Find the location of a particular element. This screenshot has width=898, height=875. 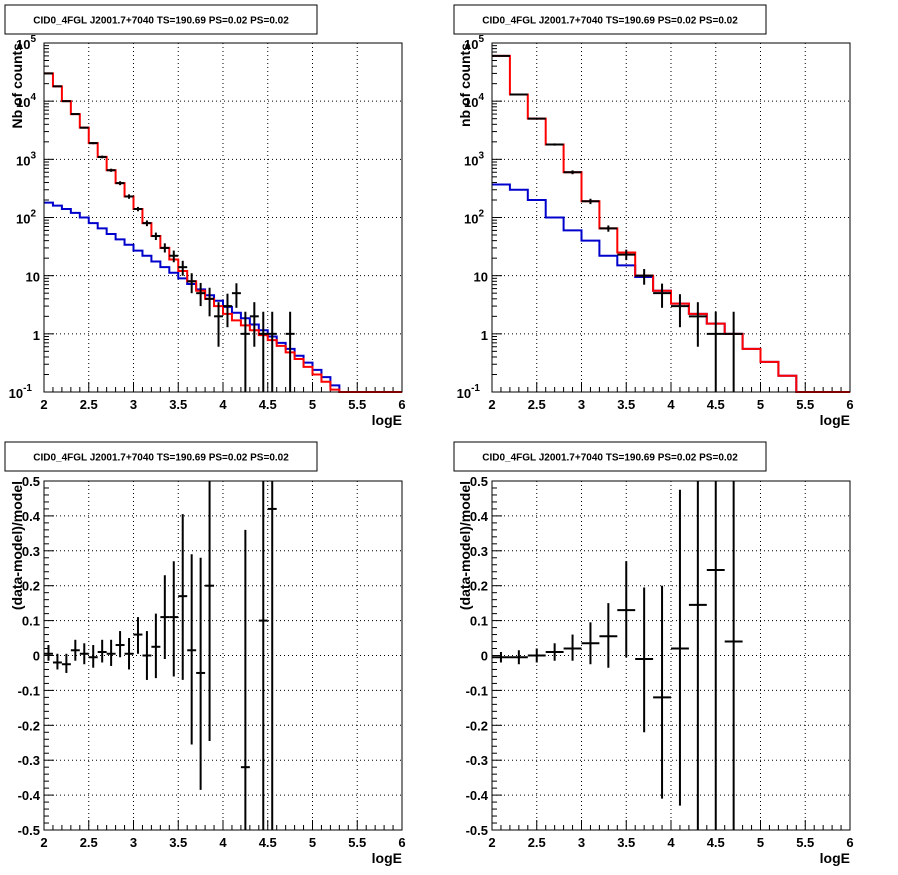

y-tick-label: -0.1 is located at coordinates (477, 690).